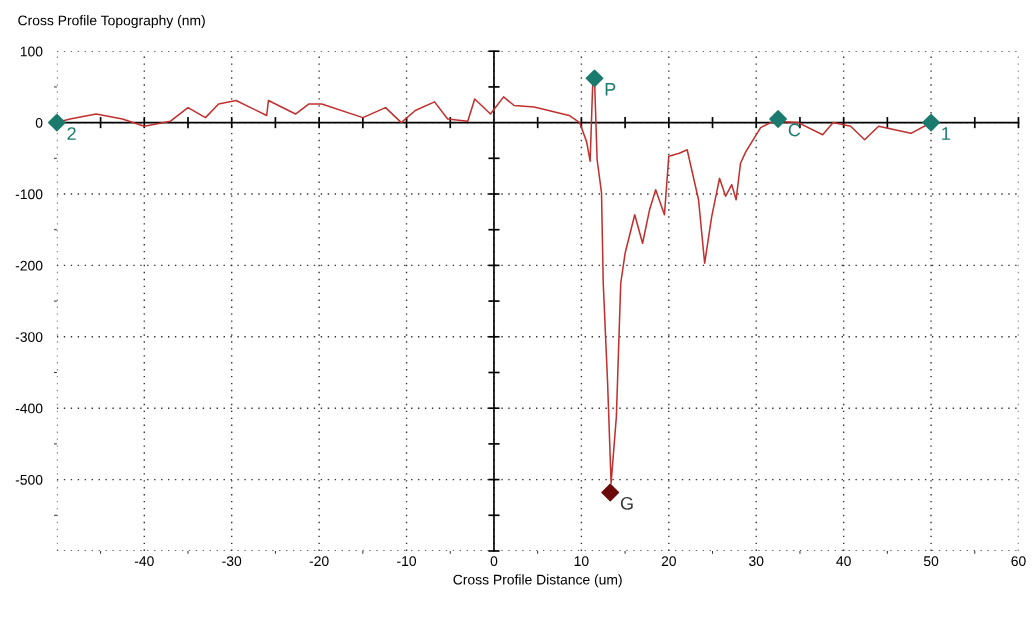 Image resolution: width=1034 pixels, height=617 pixels. Describe the element at coordinates (946, 133) in the screenshot. I see `annotation: 1` at that location.